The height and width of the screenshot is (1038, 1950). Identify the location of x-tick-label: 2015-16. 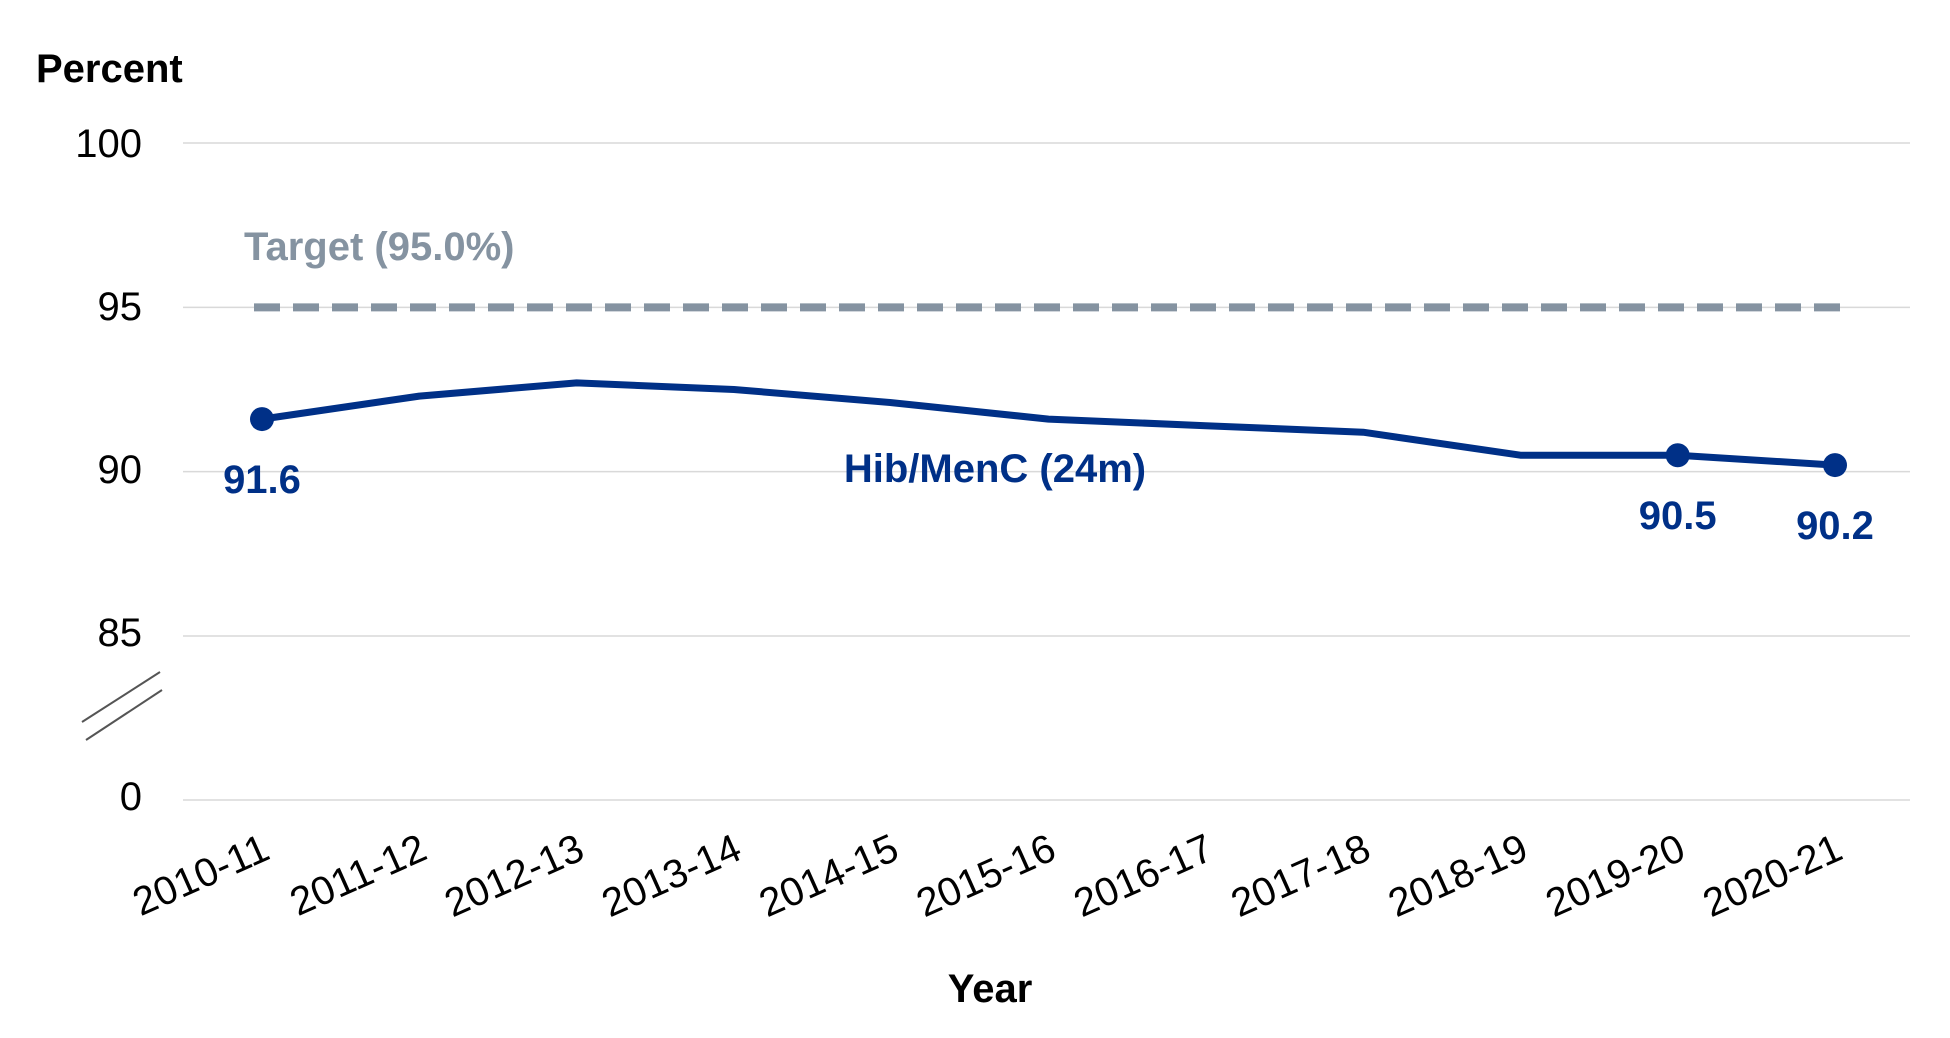
(986, 876).